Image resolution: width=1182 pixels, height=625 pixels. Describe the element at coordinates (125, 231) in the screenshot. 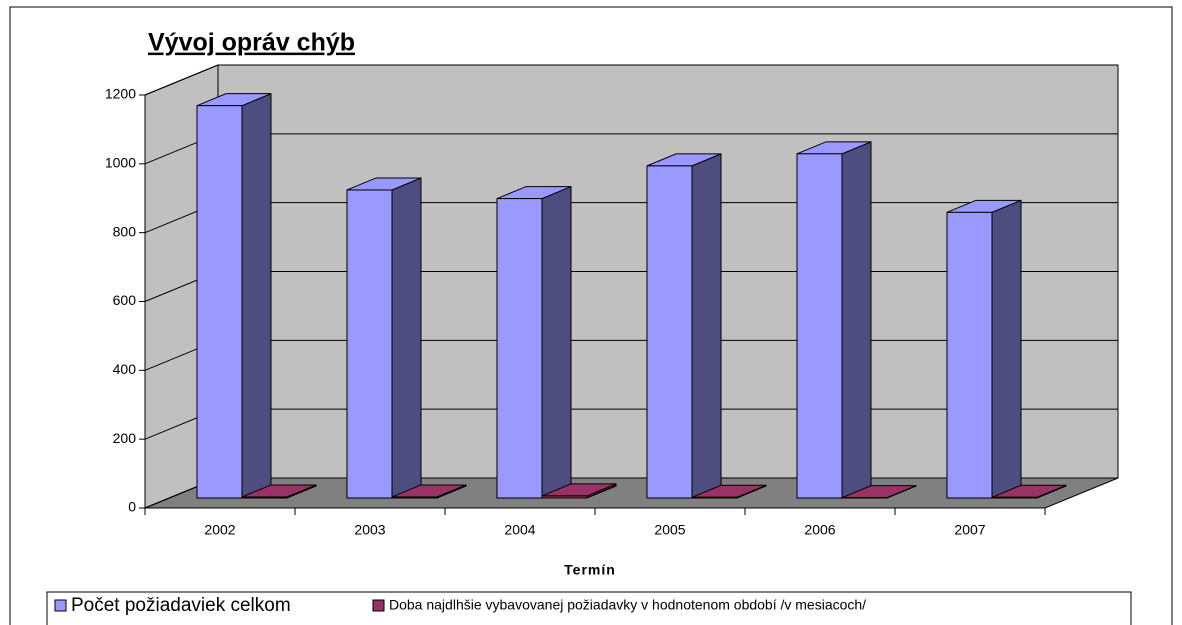

I see `y-tick-label: 800` at that location.